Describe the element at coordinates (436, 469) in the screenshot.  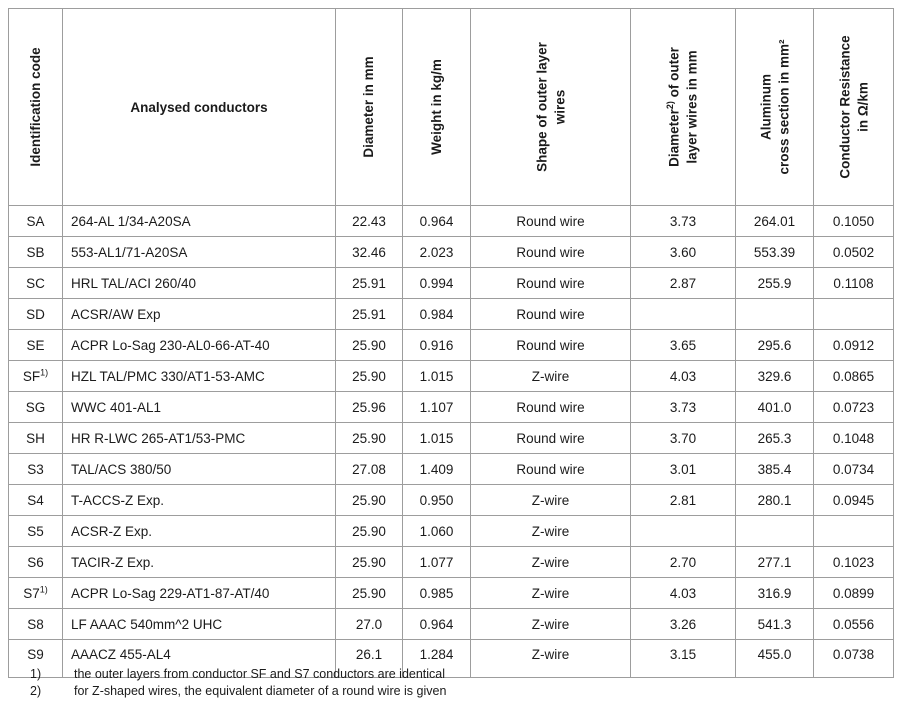
I see `cell-weight: 1.409` at that location.